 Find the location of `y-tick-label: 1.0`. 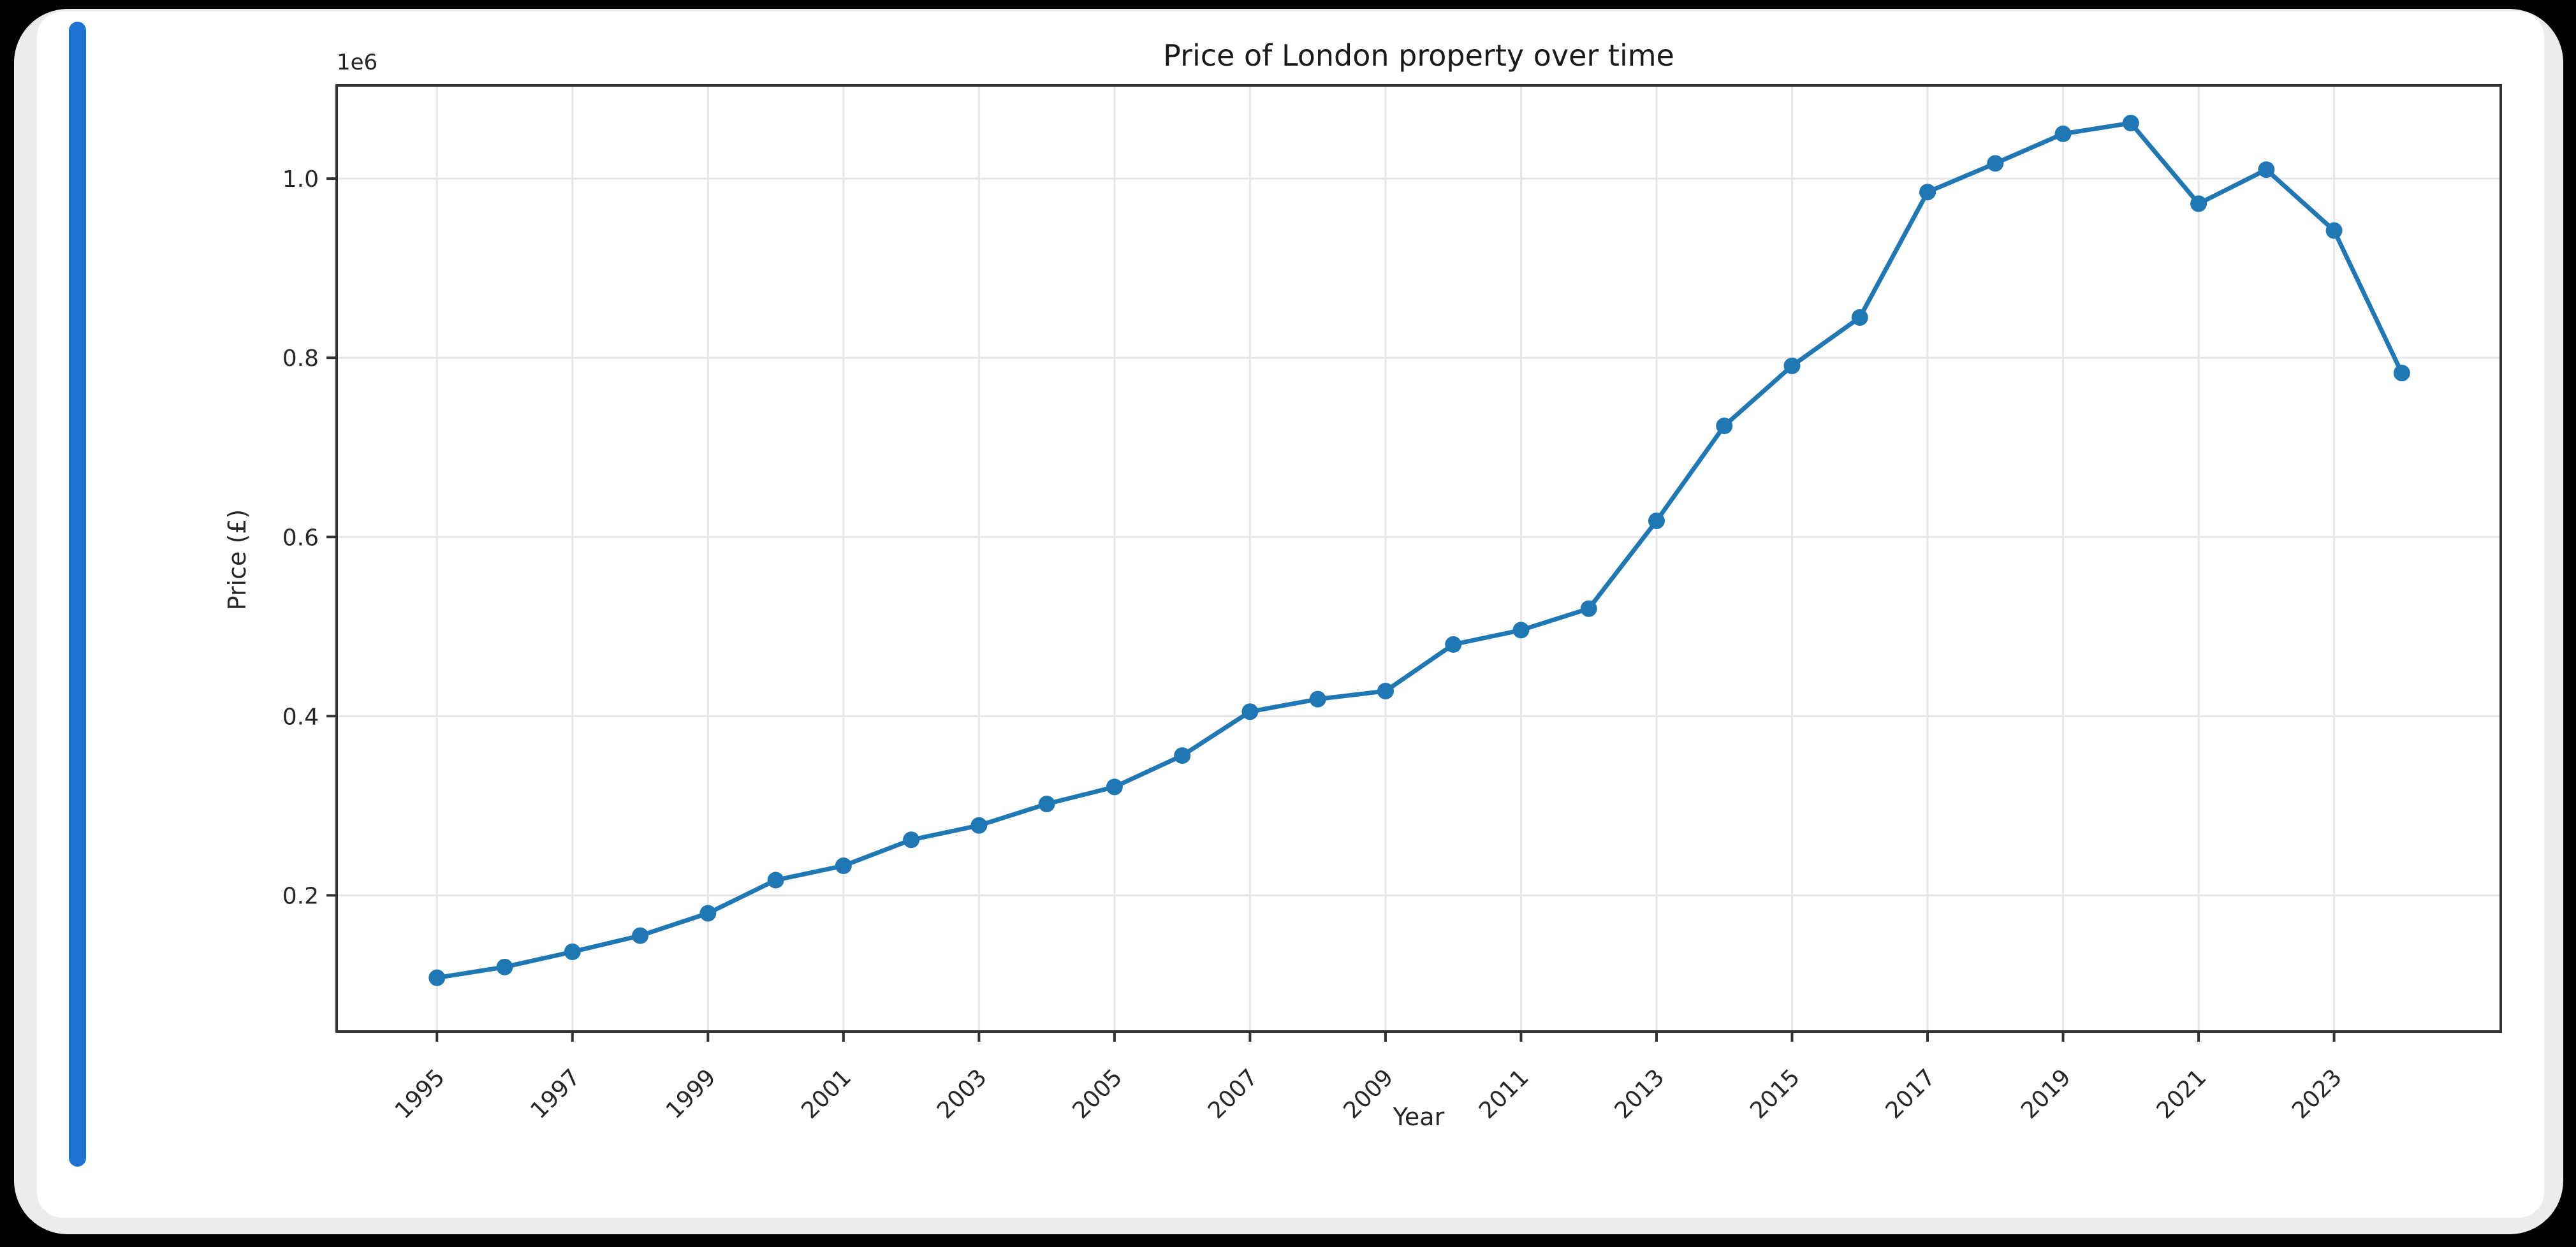

y-tick-label: 1.0 is located at coordinates (300, 179).